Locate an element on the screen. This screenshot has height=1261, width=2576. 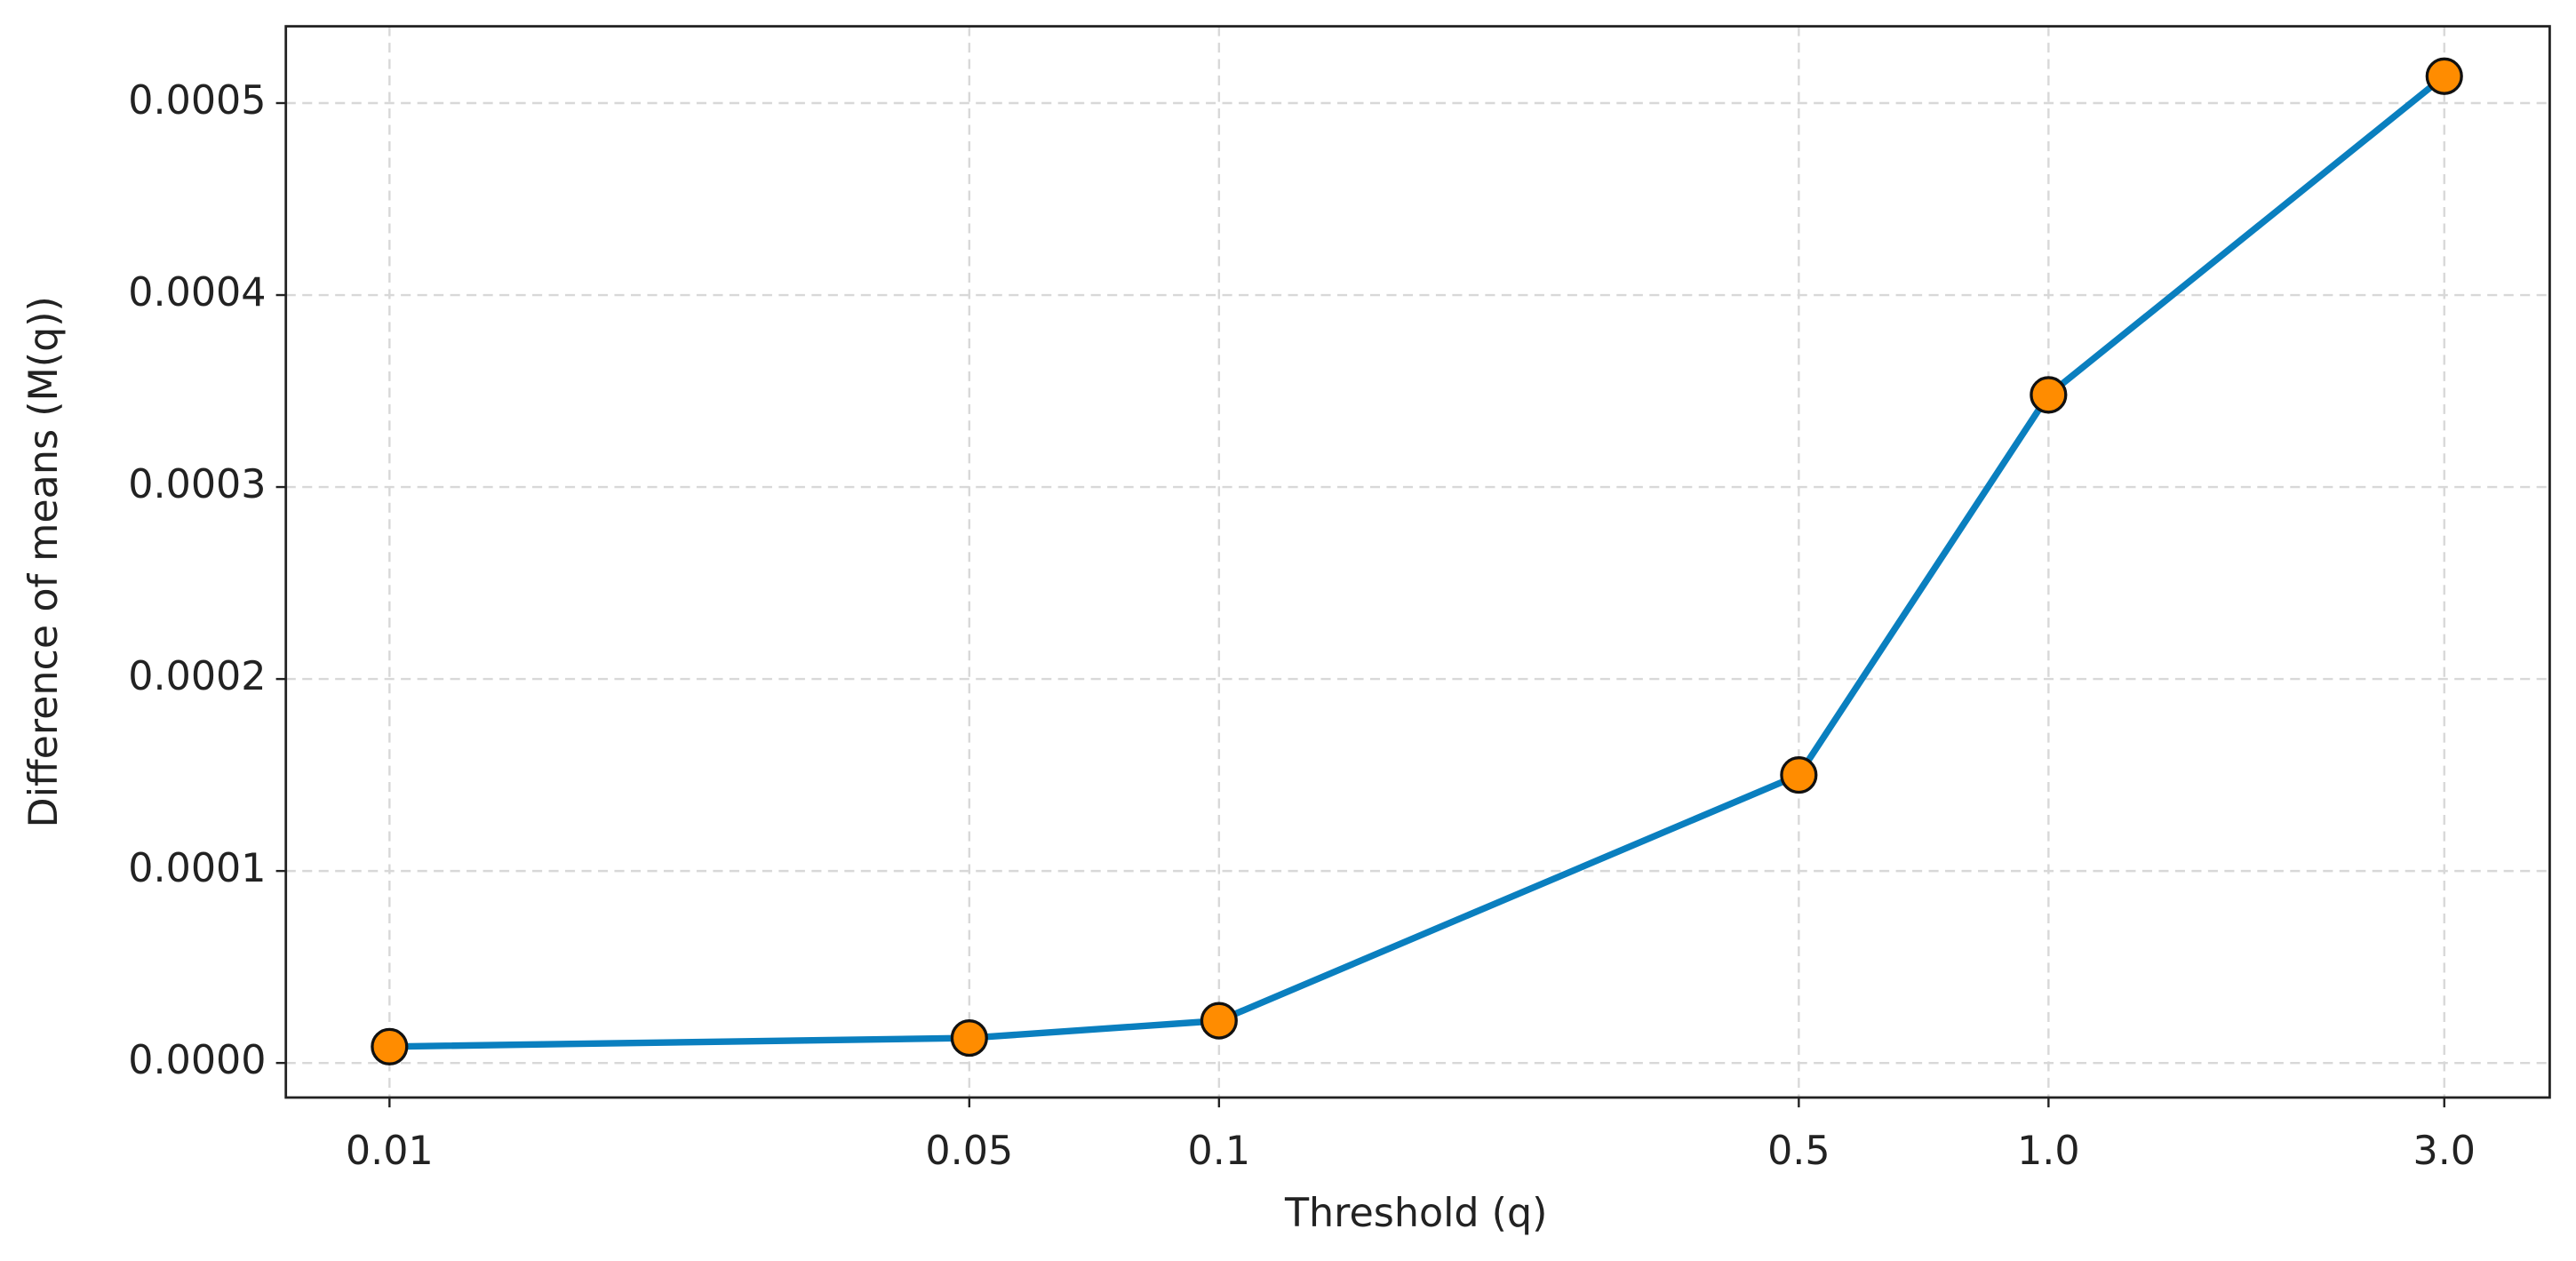
x-axis-label: Threshold (q) is located at coordinates (1415, 1213).